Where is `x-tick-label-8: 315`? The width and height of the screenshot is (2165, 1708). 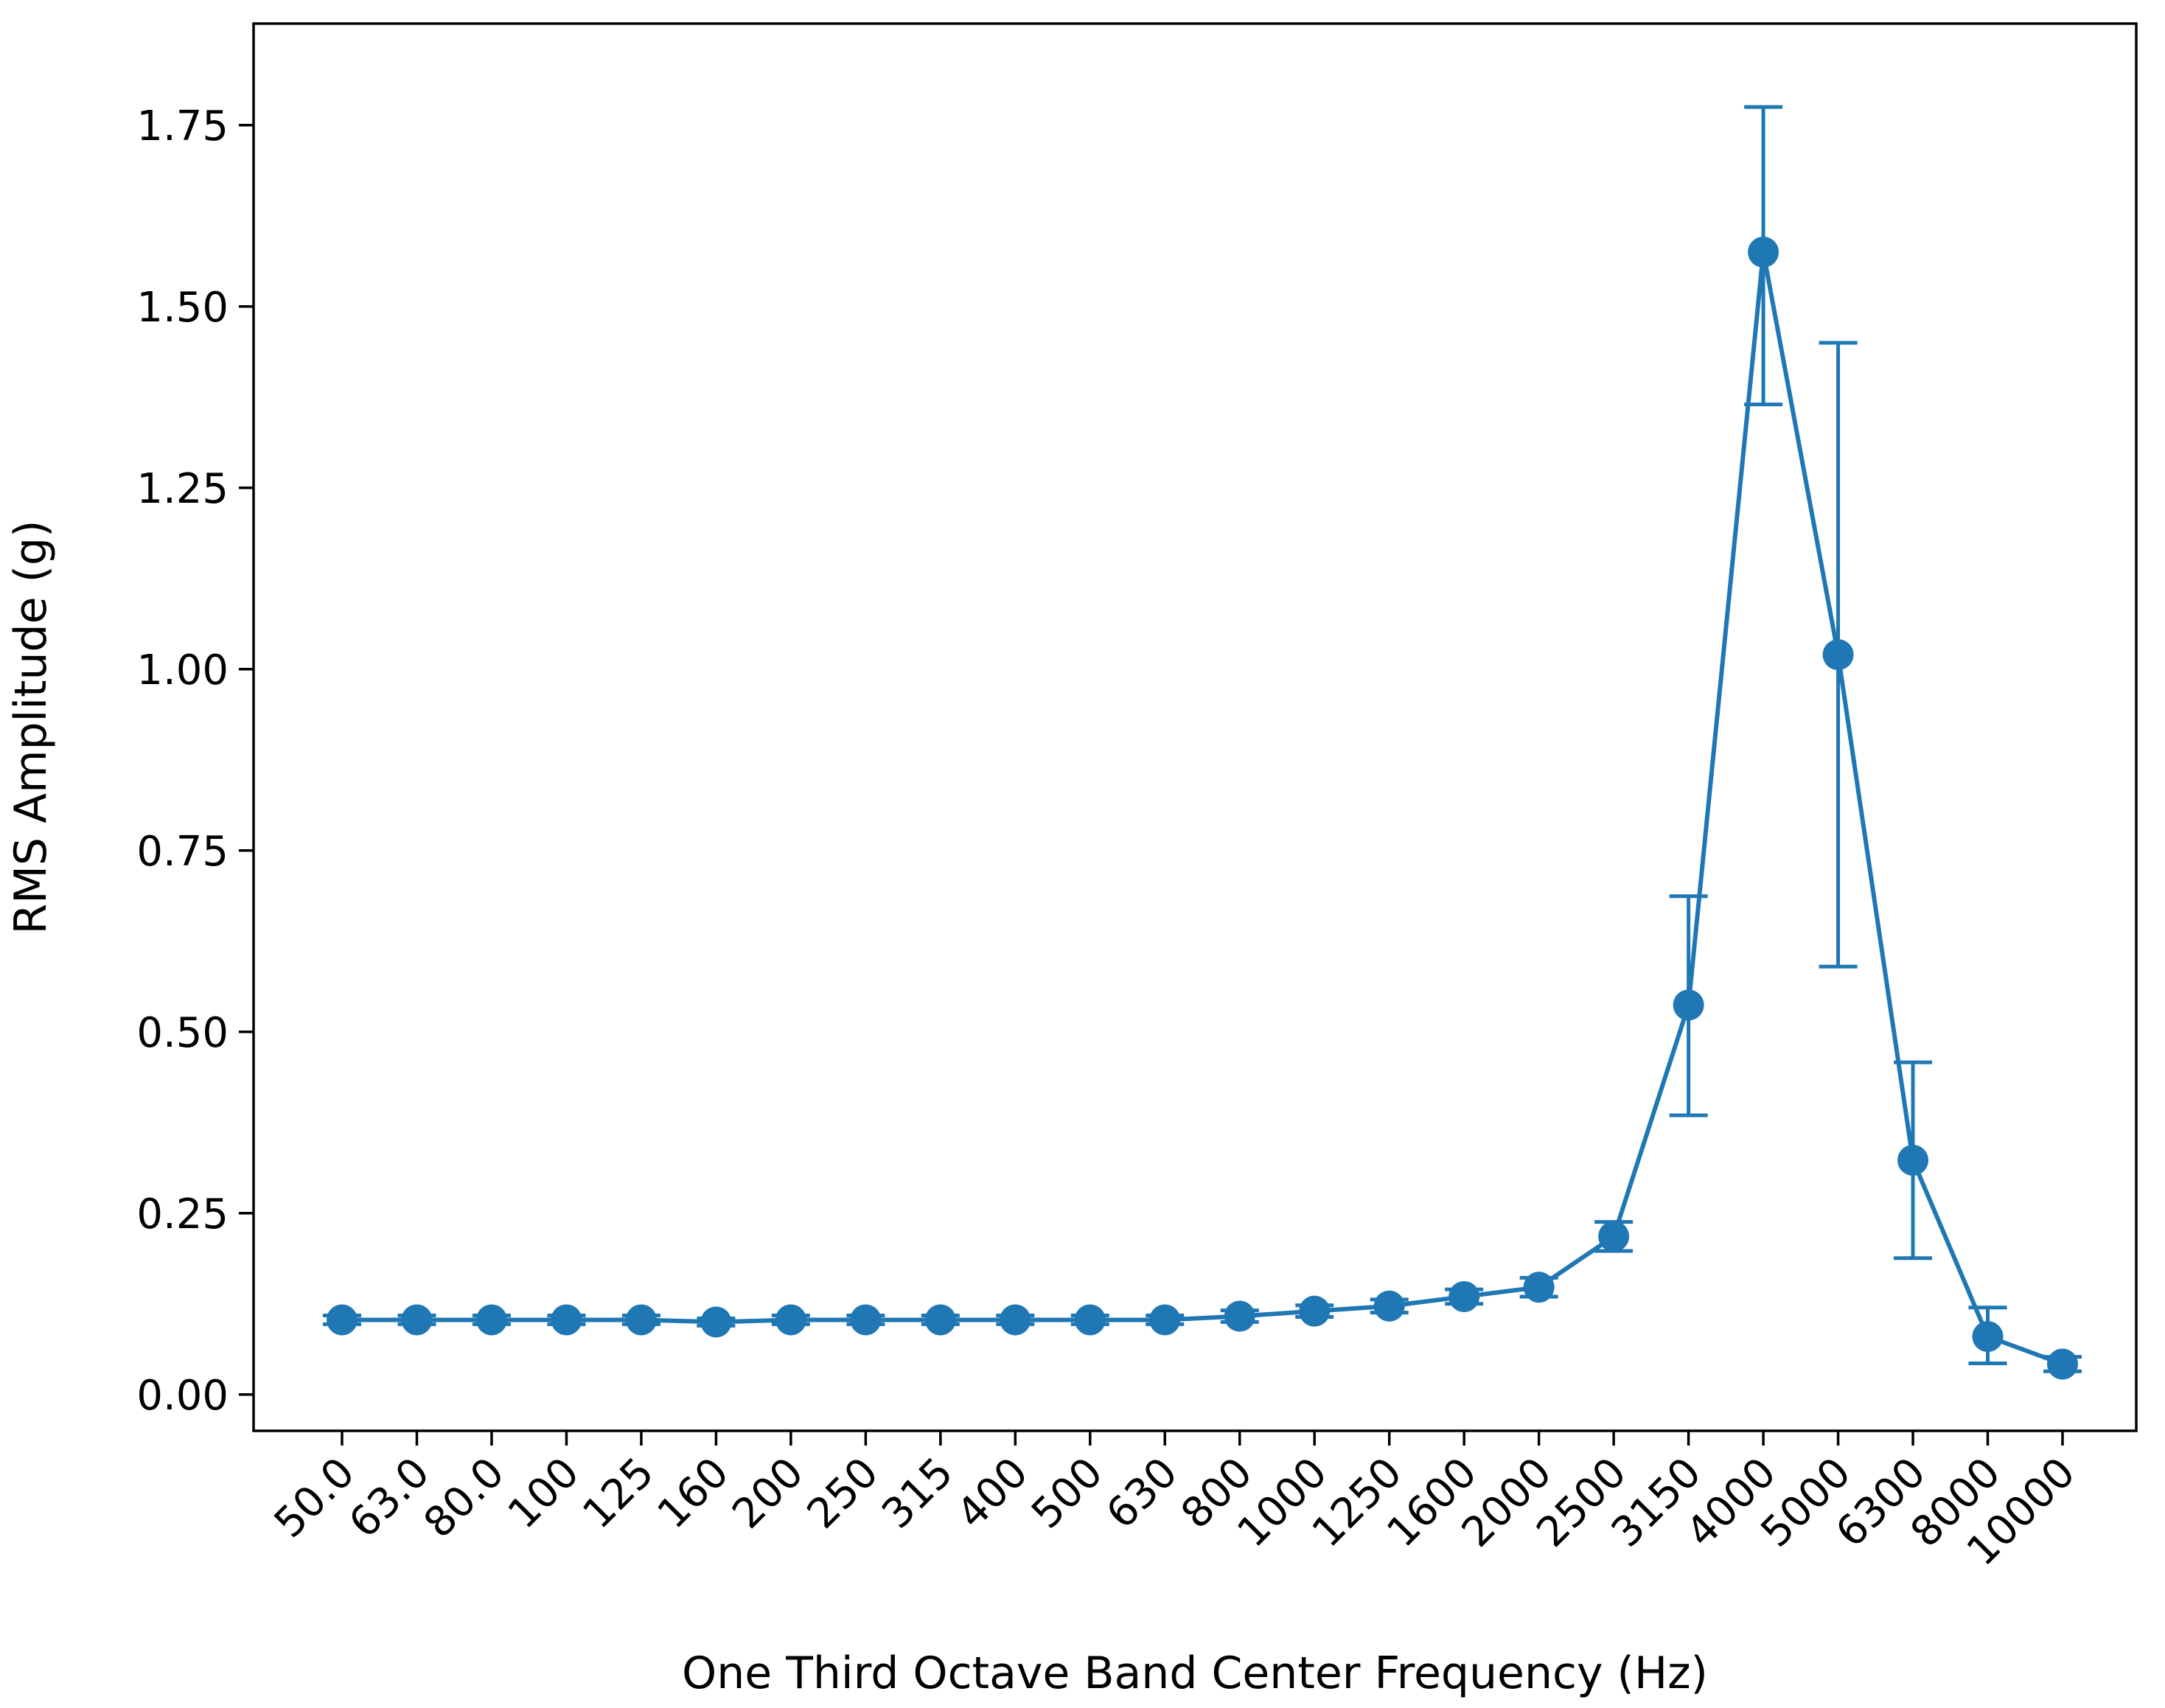
x-tick-label-8: 315 is located at coordinates (918, 1493).